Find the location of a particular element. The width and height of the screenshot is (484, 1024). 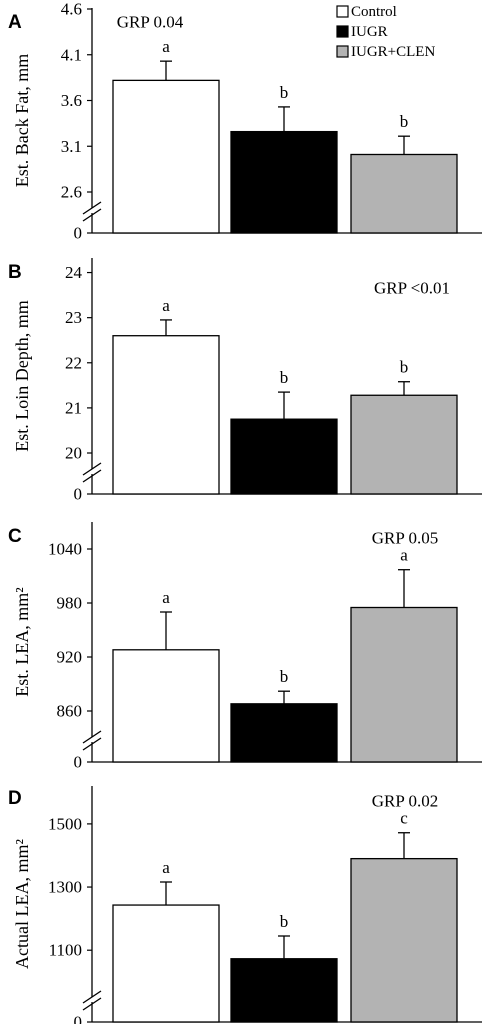

y-tick-label: 1300 is located at coordinates (65, 887).